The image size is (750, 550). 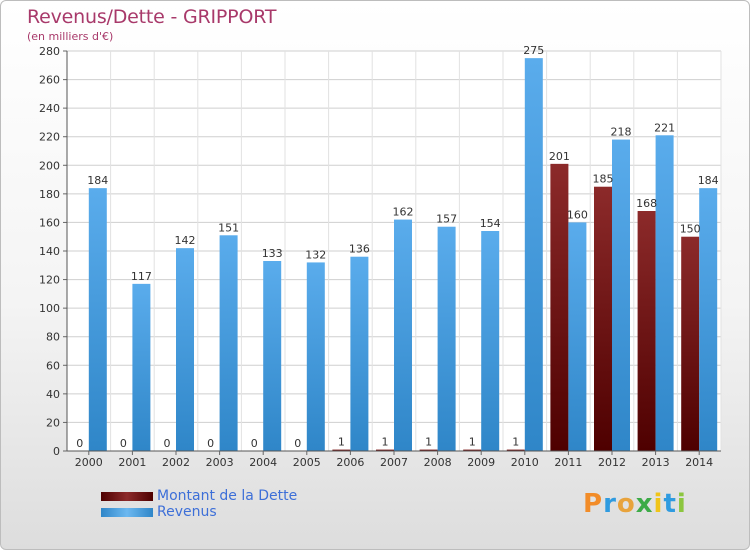 I want to click on value-label-dette: 168, so click(x=646, y=203).